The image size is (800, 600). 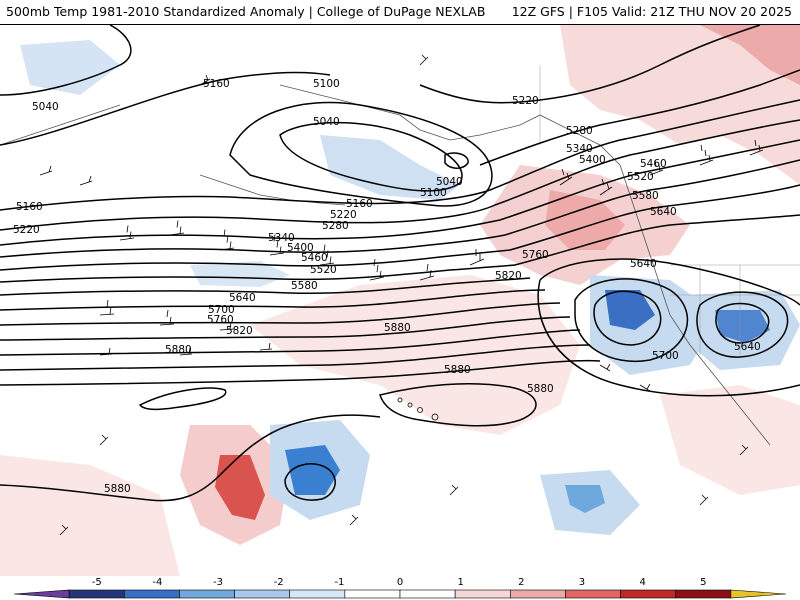 I want to click on contour-5340-ne, so click(x=644, y=145).